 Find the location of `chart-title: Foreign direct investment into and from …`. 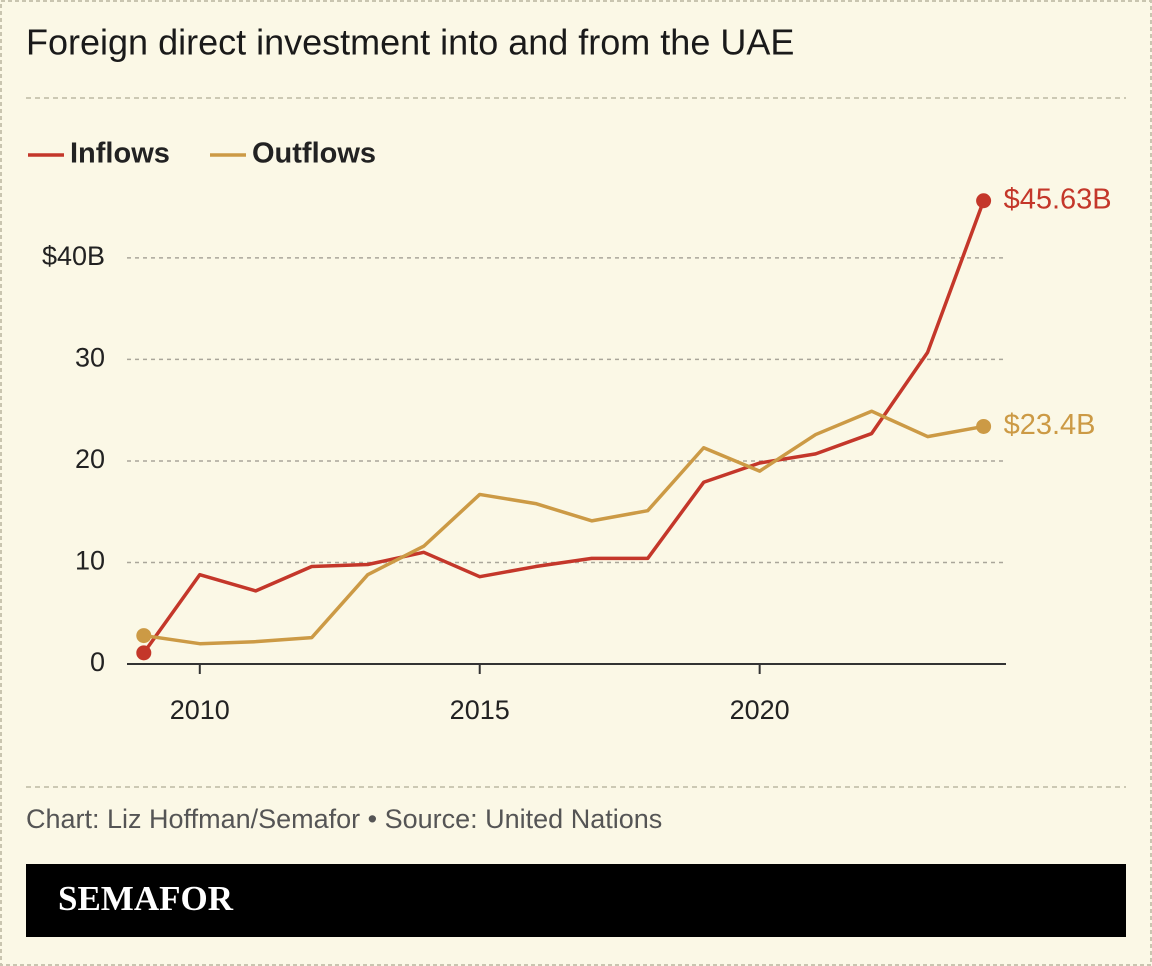

chart-title: Foreign direct investment into and from … is located at coordinates (410, 42).